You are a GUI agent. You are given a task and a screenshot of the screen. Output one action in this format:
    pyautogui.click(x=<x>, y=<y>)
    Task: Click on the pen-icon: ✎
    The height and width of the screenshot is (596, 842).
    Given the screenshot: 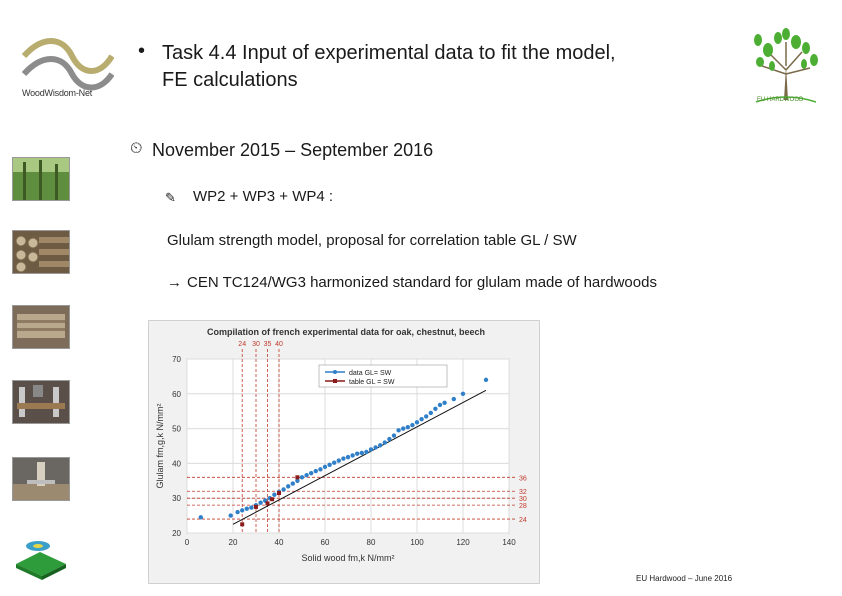 What is the action you would take?
    pyautogui.click(x=170, y=197)
    